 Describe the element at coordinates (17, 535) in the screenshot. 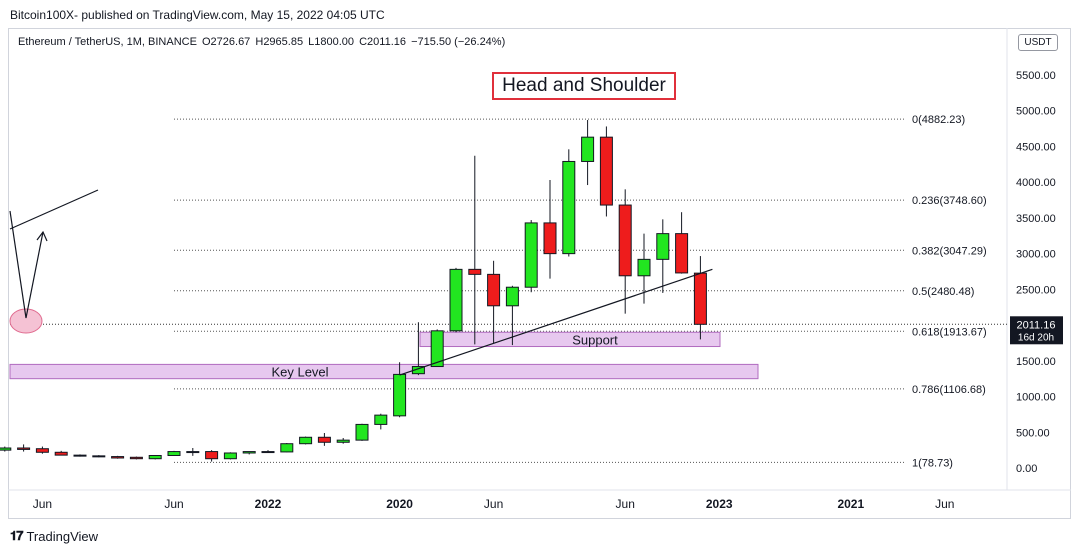

I see `tradingview-logo-icon: 𝟏𝟕` at that location.